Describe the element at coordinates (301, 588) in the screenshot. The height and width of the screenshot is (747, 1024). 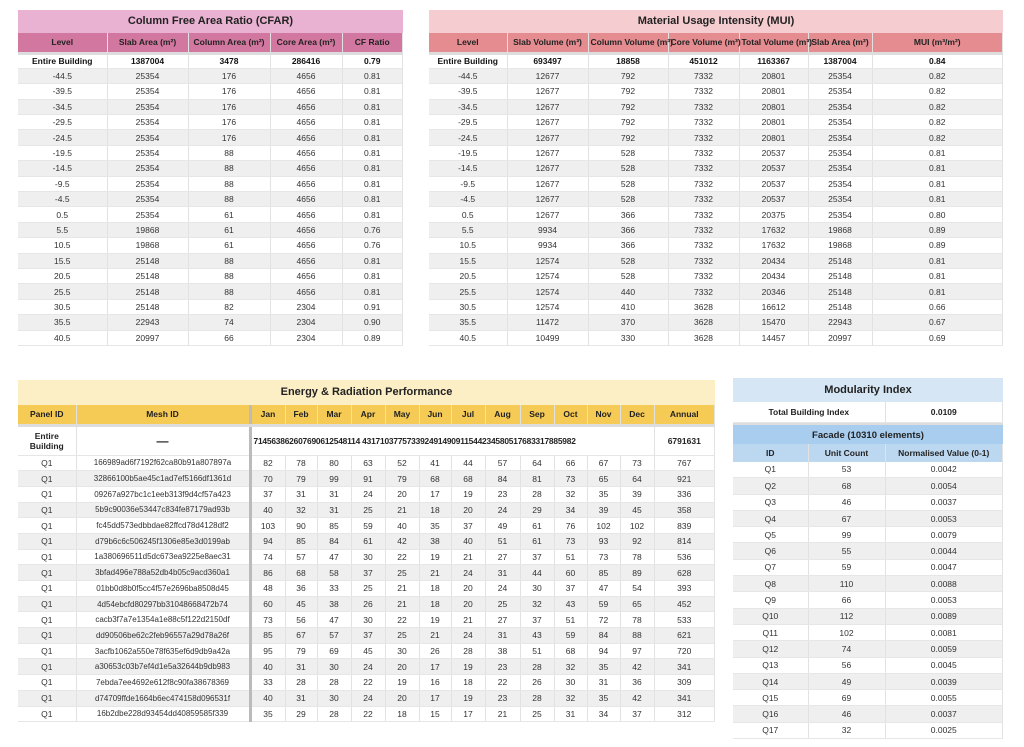
I see `energy-cell: 36` at that location.